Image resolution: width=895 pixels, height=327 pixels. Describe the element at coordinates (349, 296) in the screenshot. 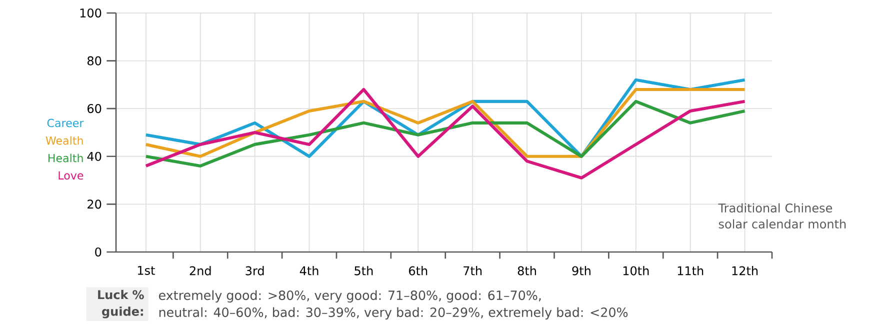

I see `text: extremely good: >80%, very good: 71–80%, good: 61–70%,` at that location.